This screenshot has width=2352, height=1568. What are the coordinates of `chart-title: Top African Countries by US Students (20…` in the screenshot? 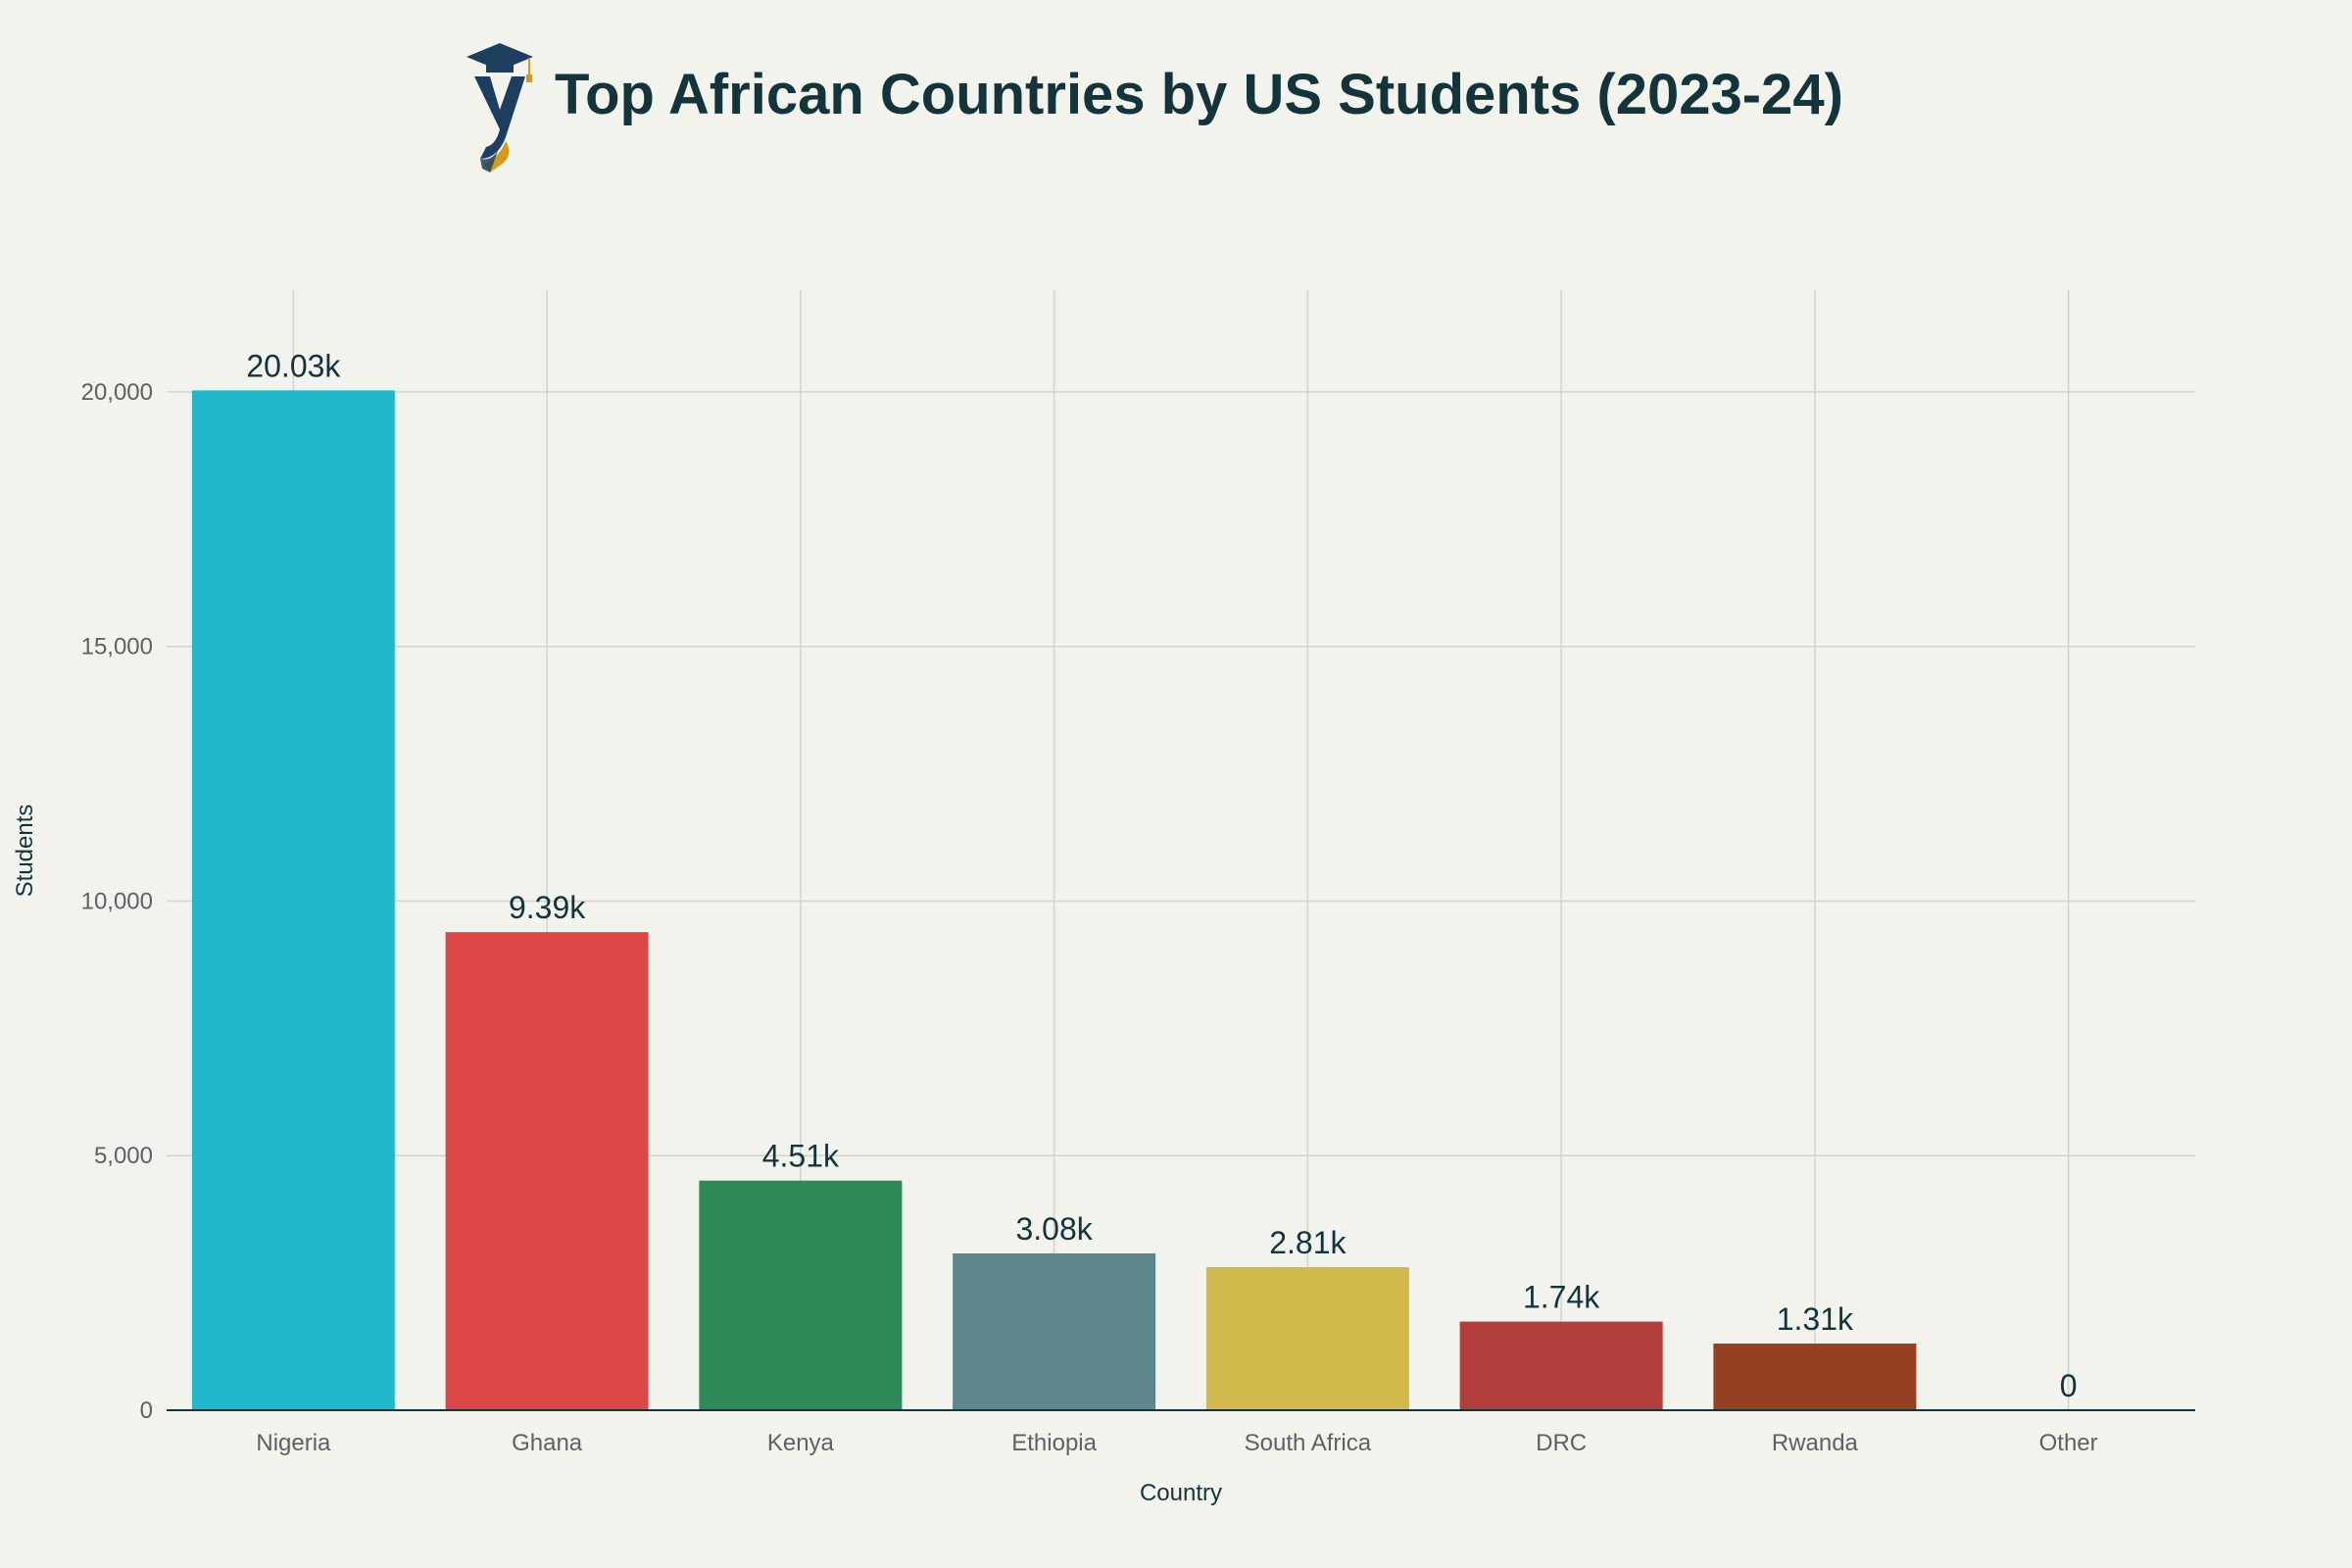 It's located at (1199, 94).